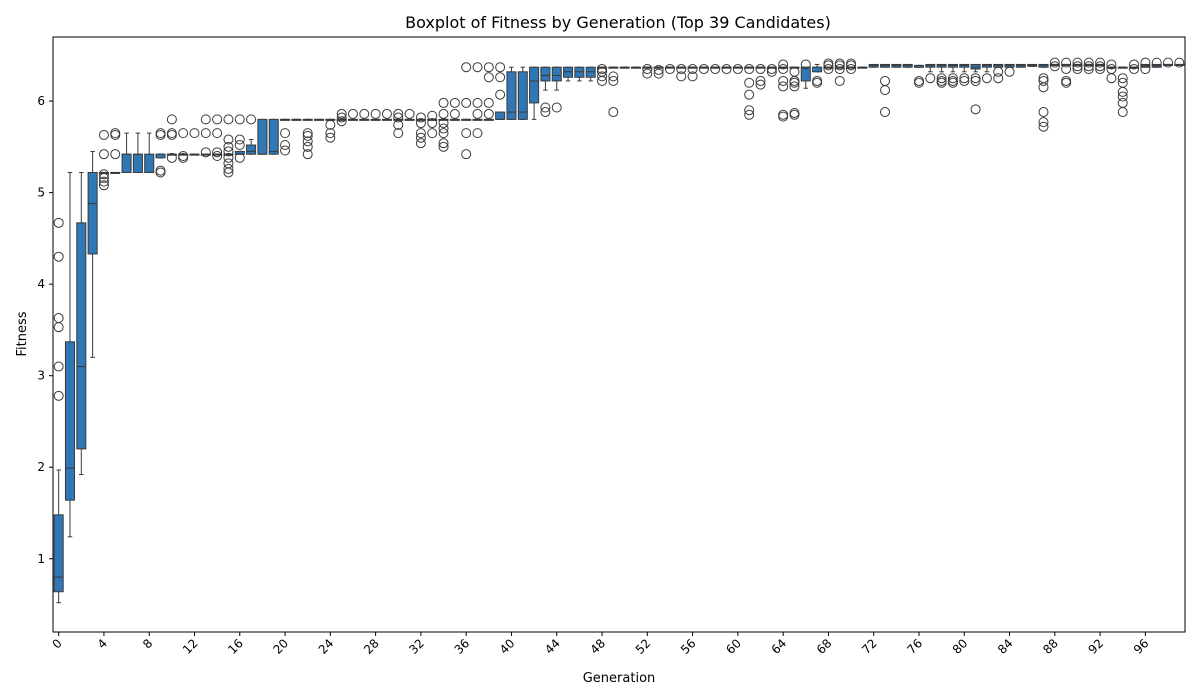  Describe the element at coordinates (45, 330) in the screenshot. I see `y-axis: 1 2 3 4 5 6` at that location.